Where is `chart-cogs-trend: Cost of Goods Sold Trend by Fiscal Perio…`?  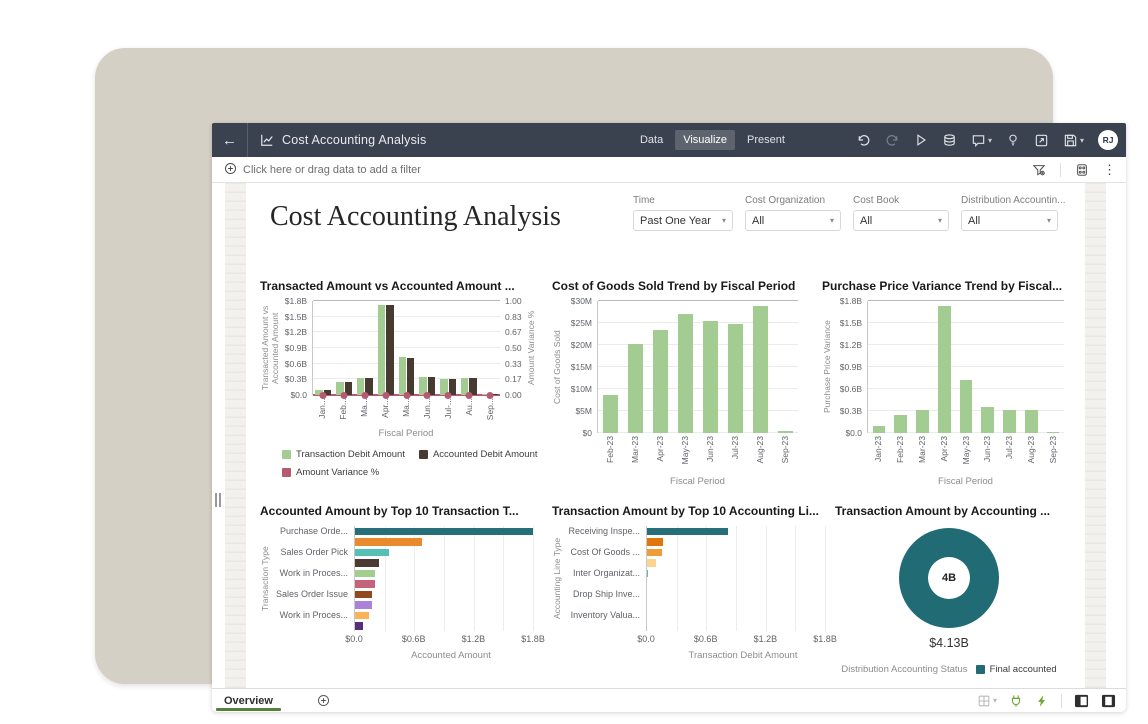 chart-cogs-trend: Cost of Goods Sold Trend by Fiscal Perio… is located at coordinates (675, 383).